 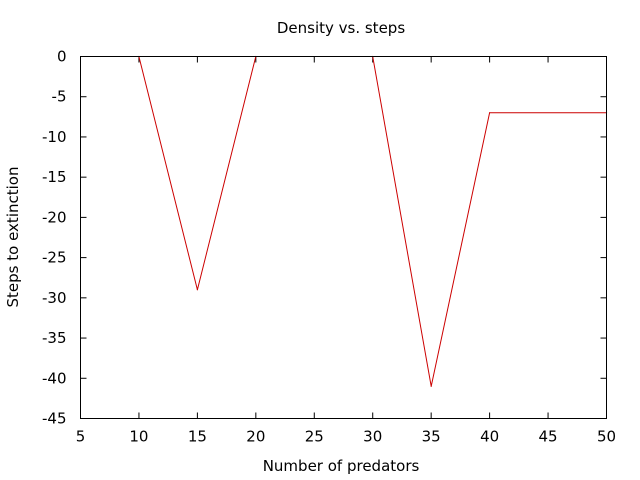 What do you see at coordinates (81, 437) in the screenshot?
I see `x-tick-label: 5` at bounding box center [81, 437].